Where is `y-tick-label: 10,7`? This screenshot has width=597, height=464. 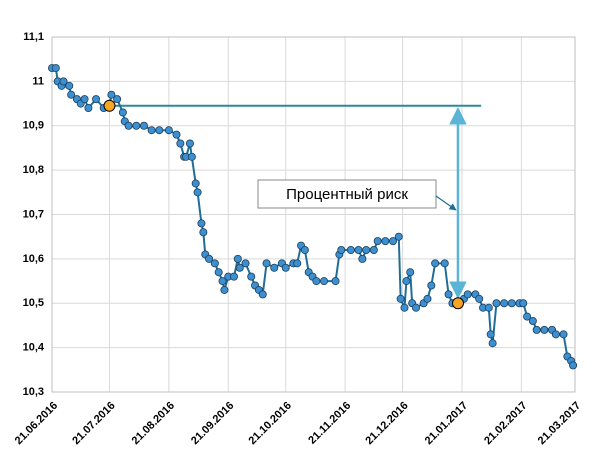 y-tick-label: 10,7 is located at coordinates (33, 214).